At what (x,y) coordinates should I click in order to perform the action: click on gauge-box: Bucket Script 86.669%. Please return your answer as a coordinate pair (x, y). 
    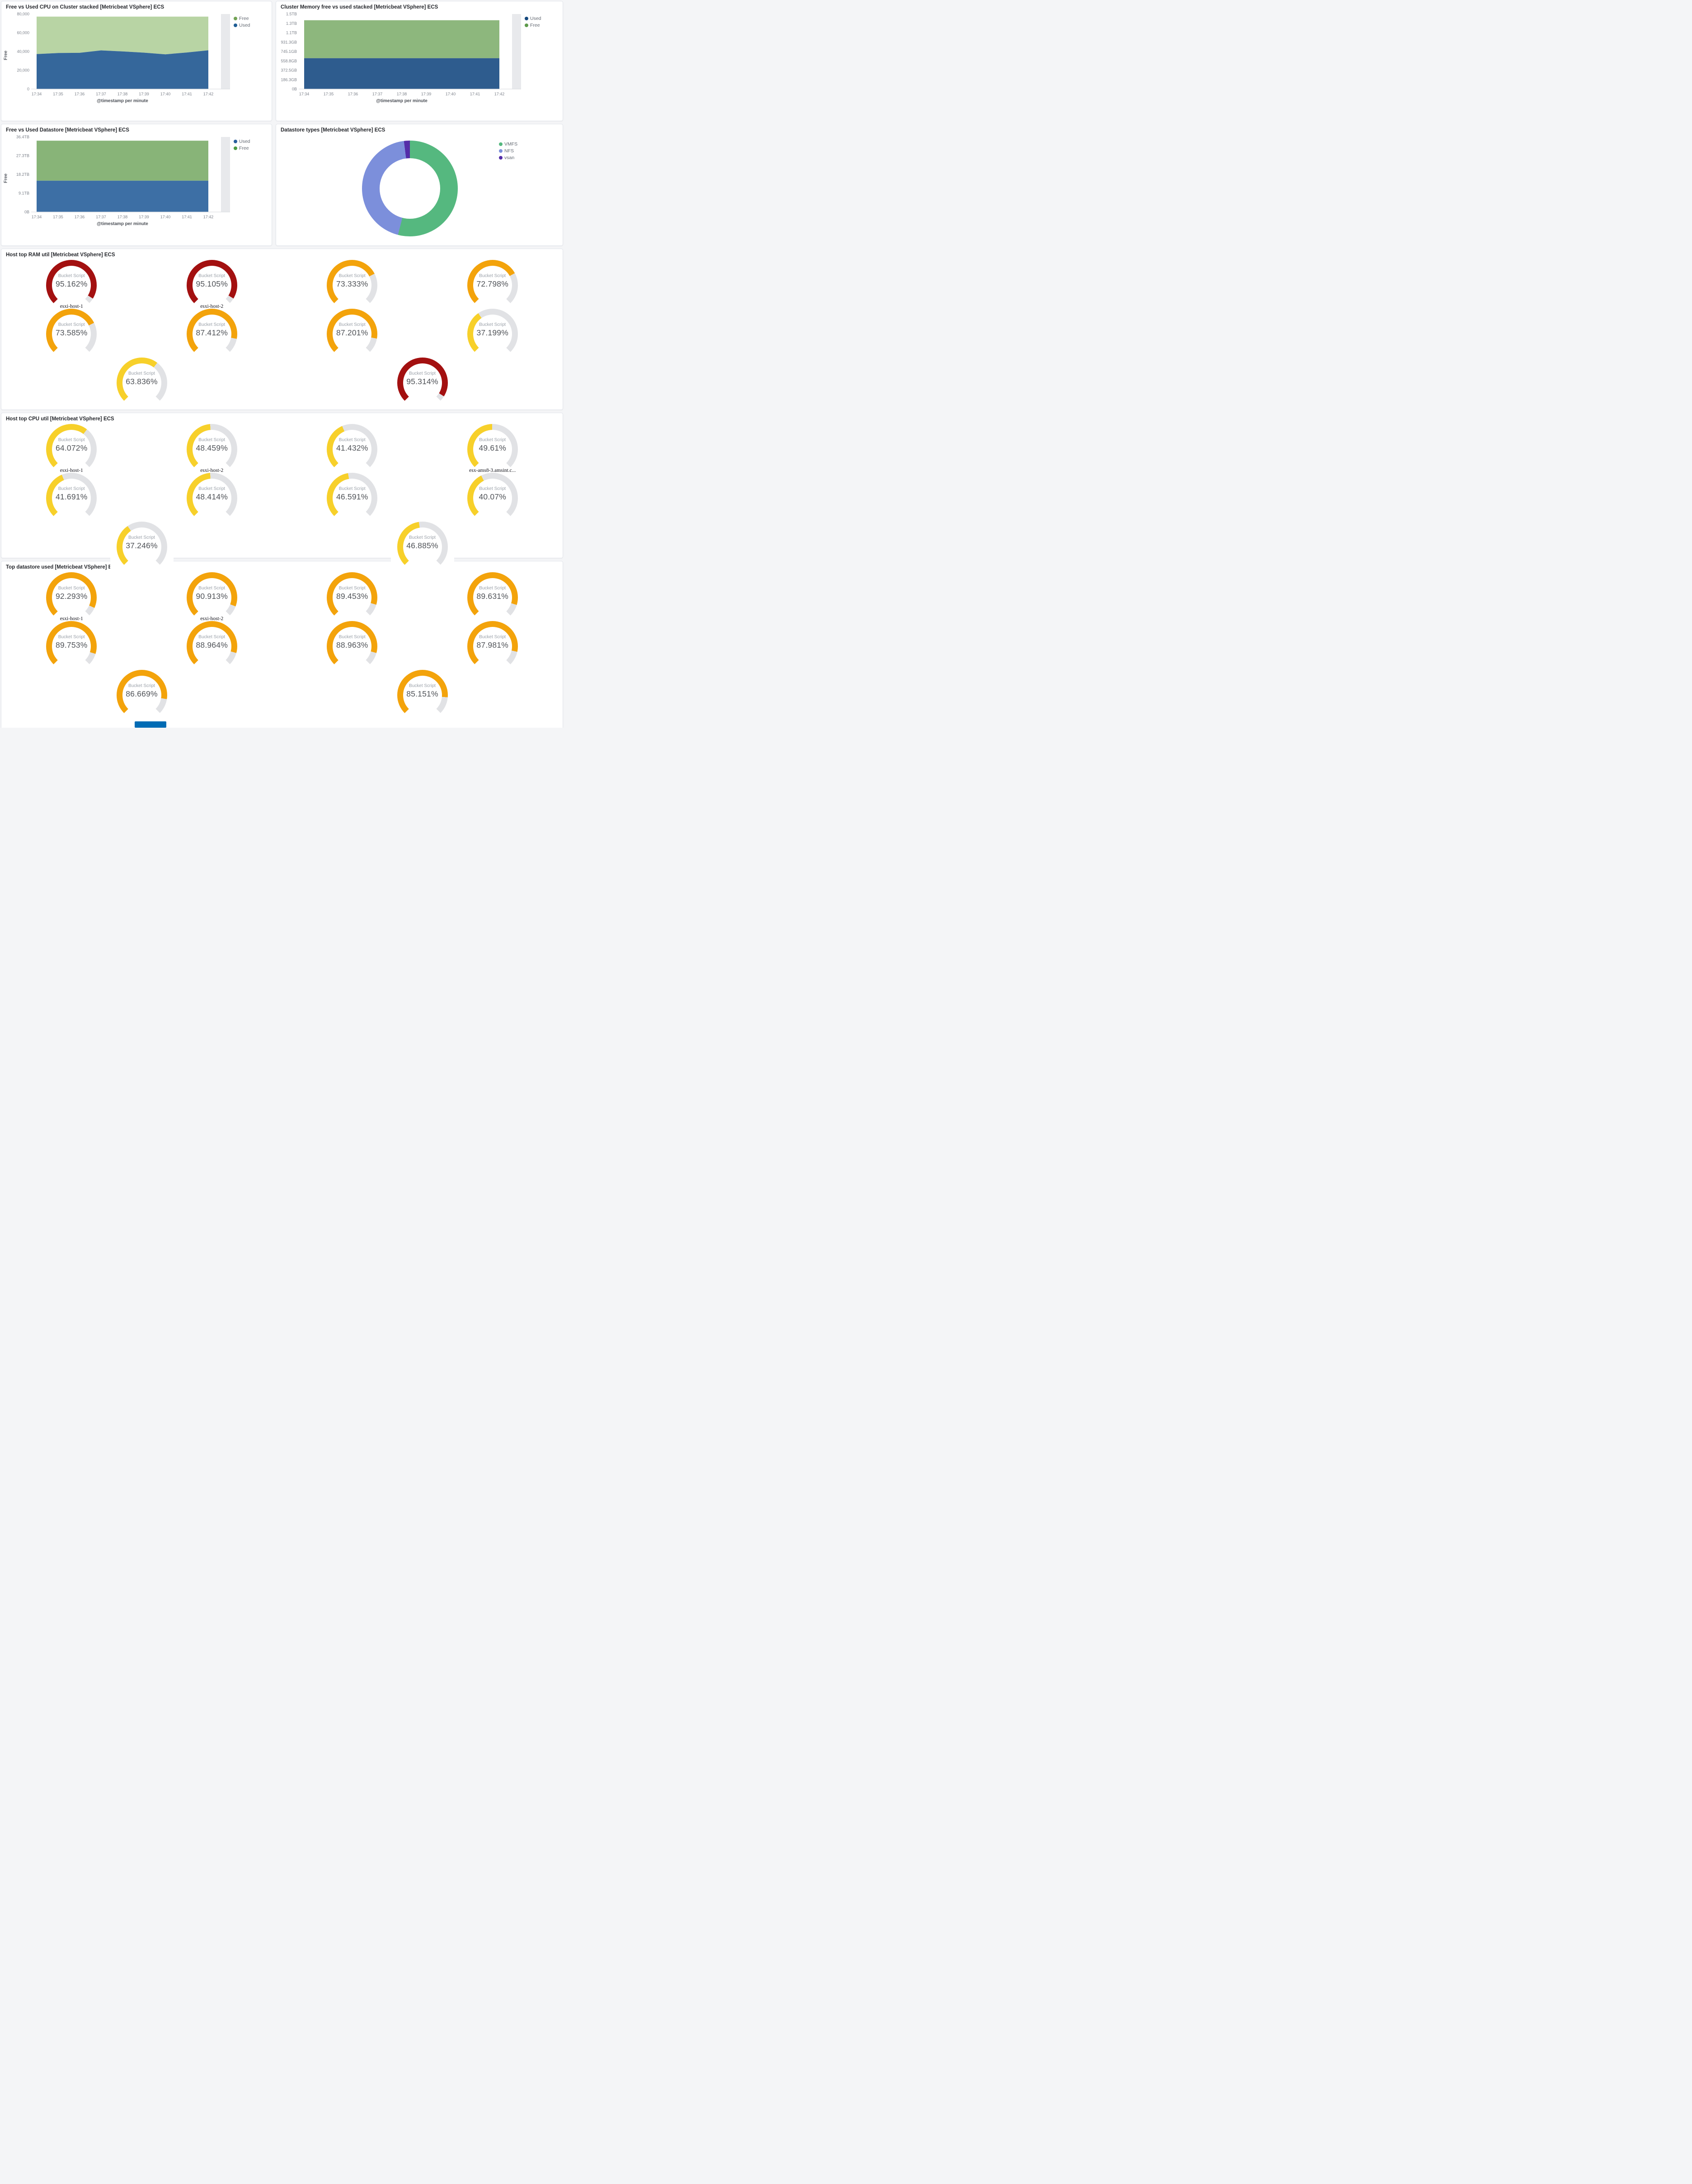
    Looking at the image, I should click on (142, 699).